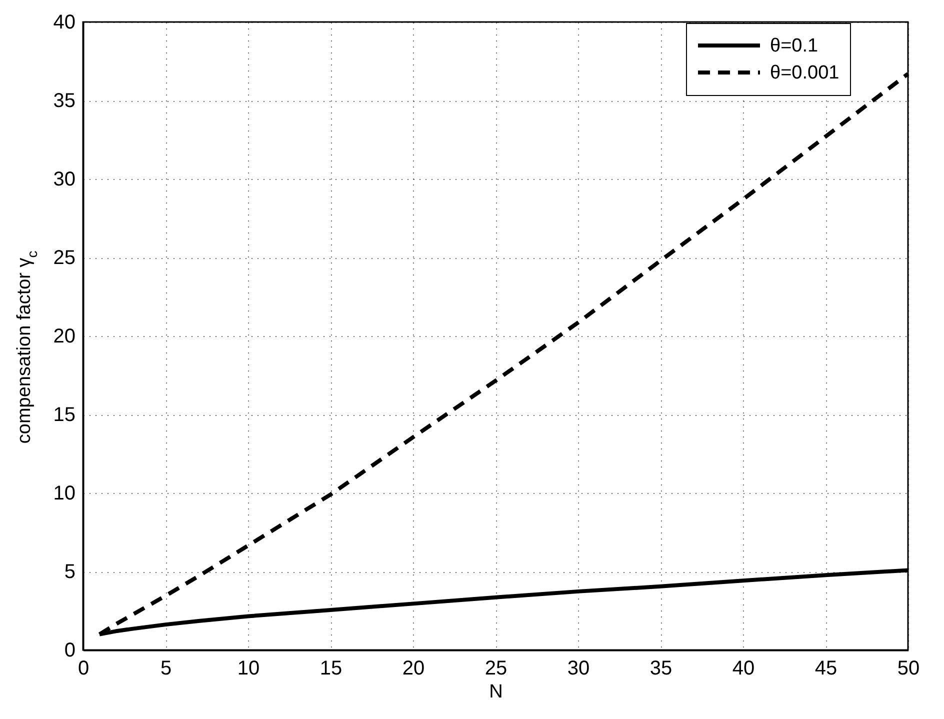 The width and height of the screenshot is (944, 719). I want to click on x-tick-label: 45, so click(826, 669).